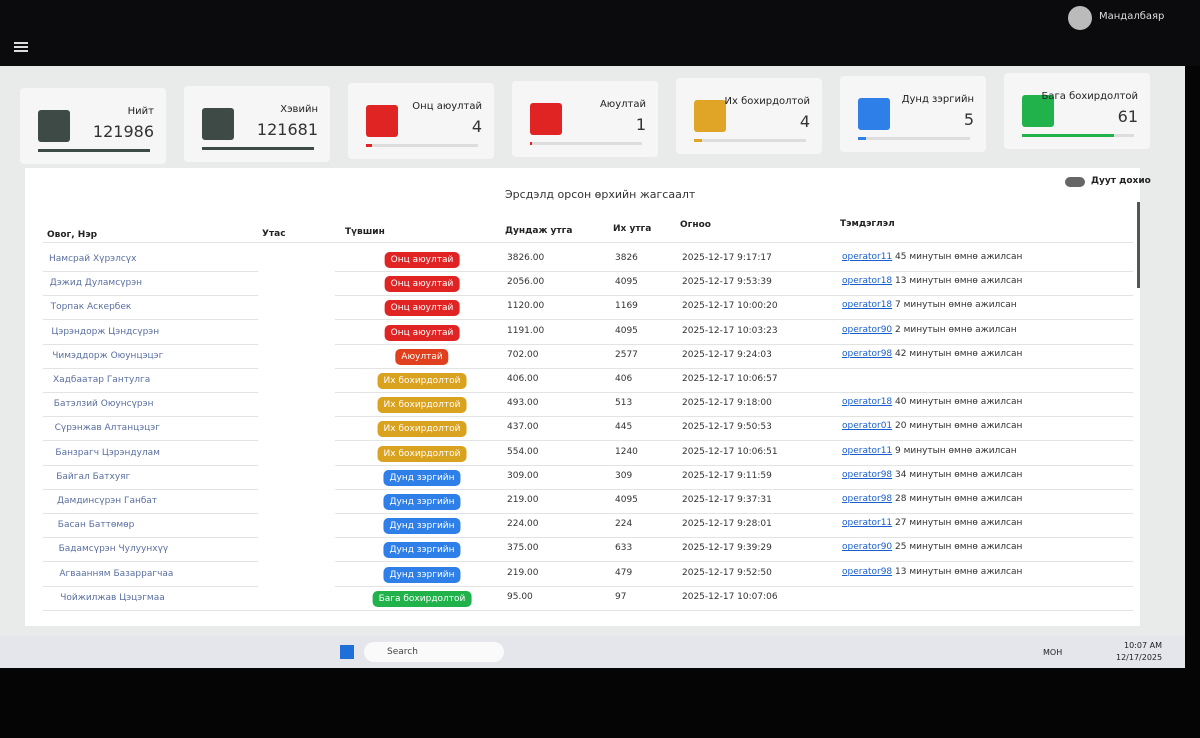 The height and width of the screenshot is (738, 1200). What do you see at coordinates (695, 225) in the screenshot?
I see `column-header: Огноо` at bounding box center [695, 225].